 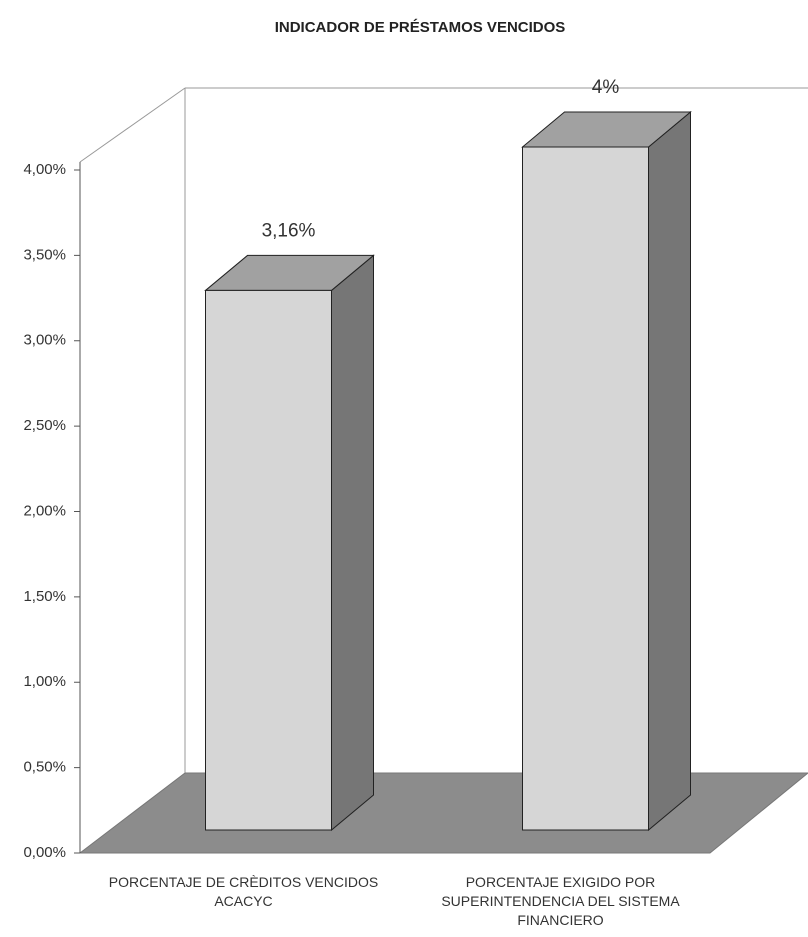 I want to click on y-tick-label: 3,00%, so click(x=44, y=340).